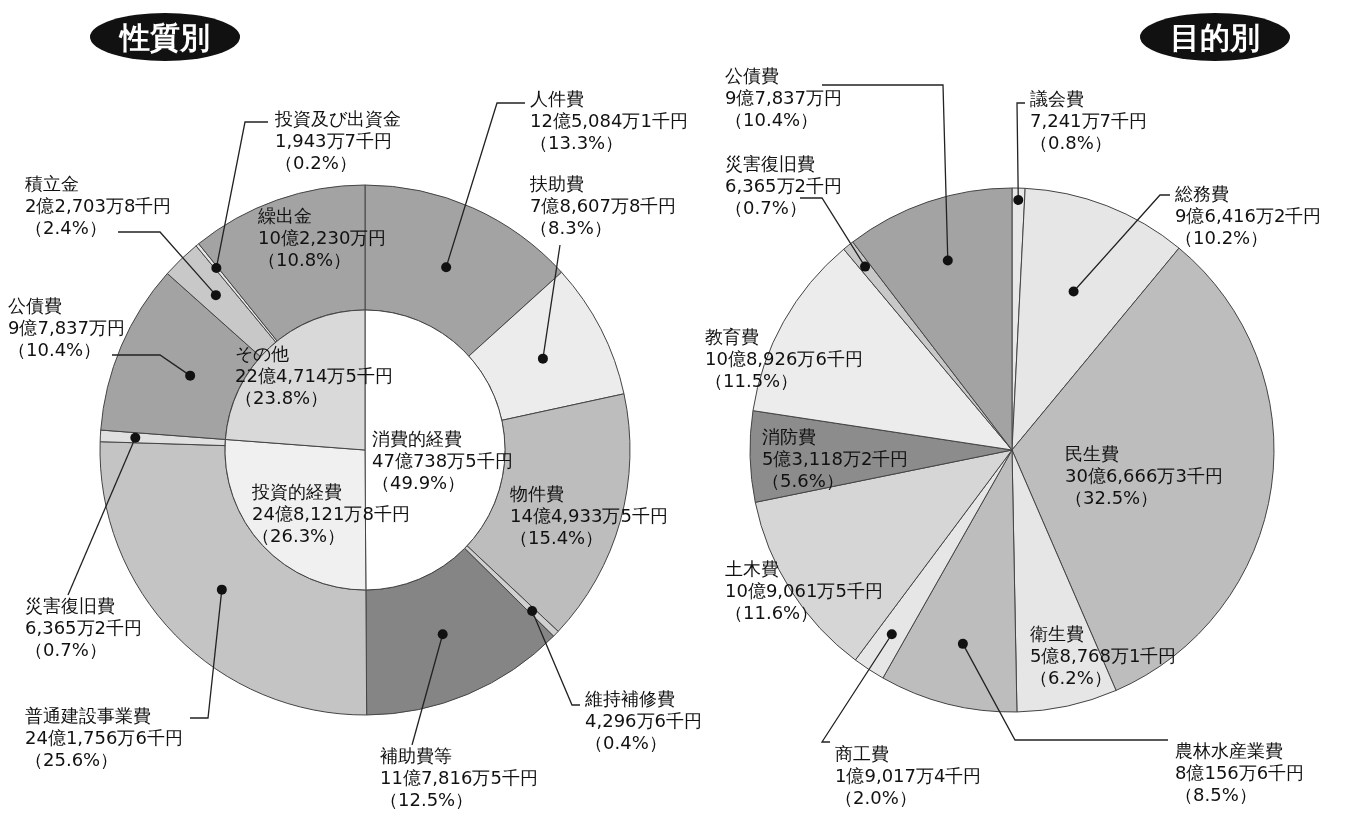  I want to click on data-label: 10億8,926万6千円（11.5%）, so click(784, 369).